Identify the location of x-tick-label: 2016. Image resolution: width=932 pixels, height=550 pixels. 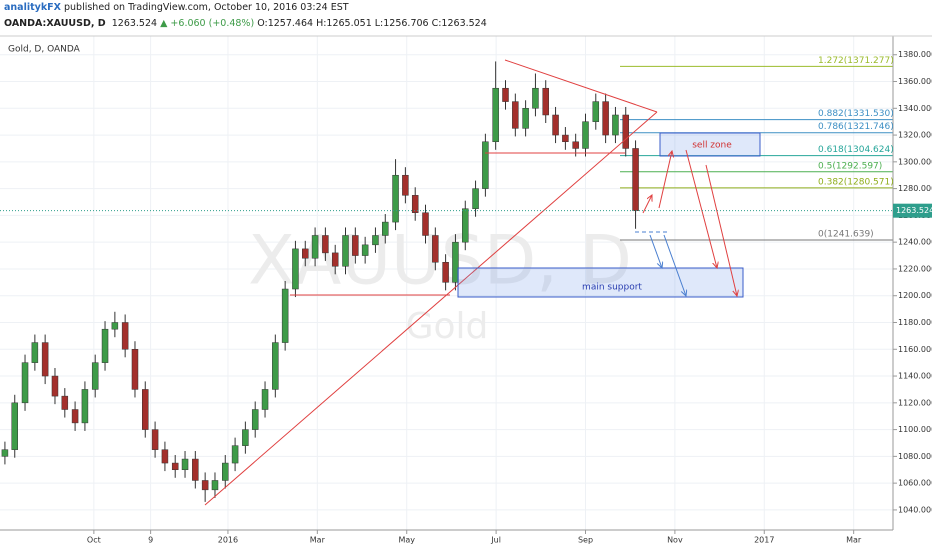
(228, 540).